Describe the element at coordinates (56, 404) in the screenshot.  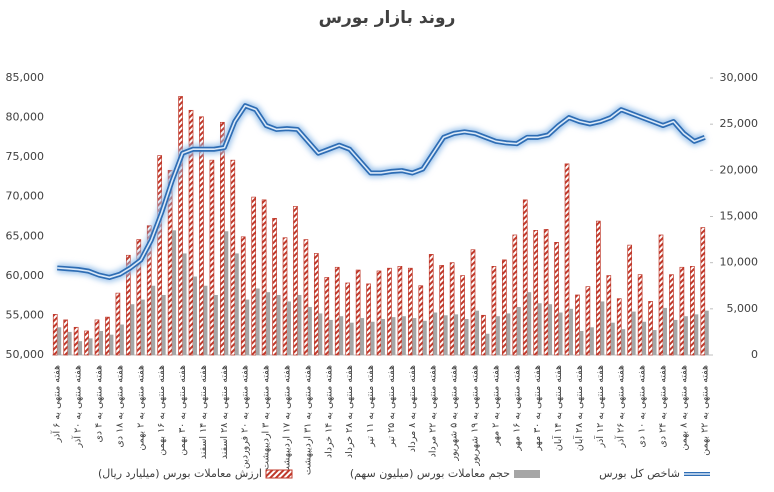
I see `x-tick-label: هفته منتهی به ۶ آذر` at that location.